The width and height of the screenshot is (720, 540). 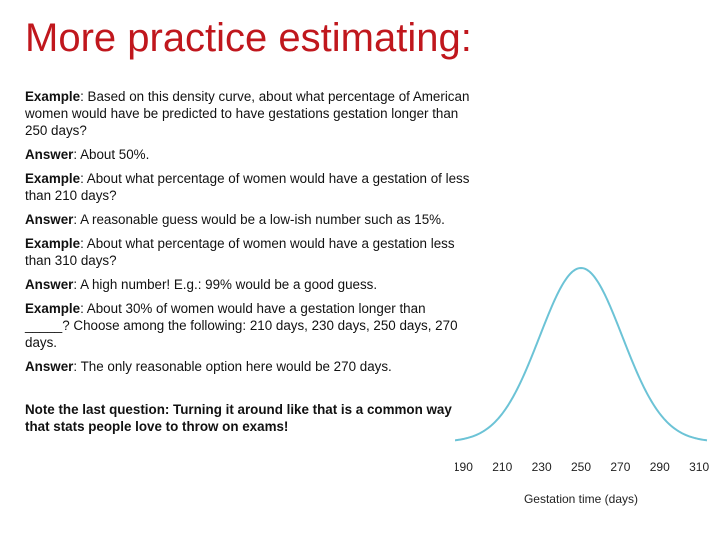 I want to click on x-tick-label: 310, so click(x=699, y=467).